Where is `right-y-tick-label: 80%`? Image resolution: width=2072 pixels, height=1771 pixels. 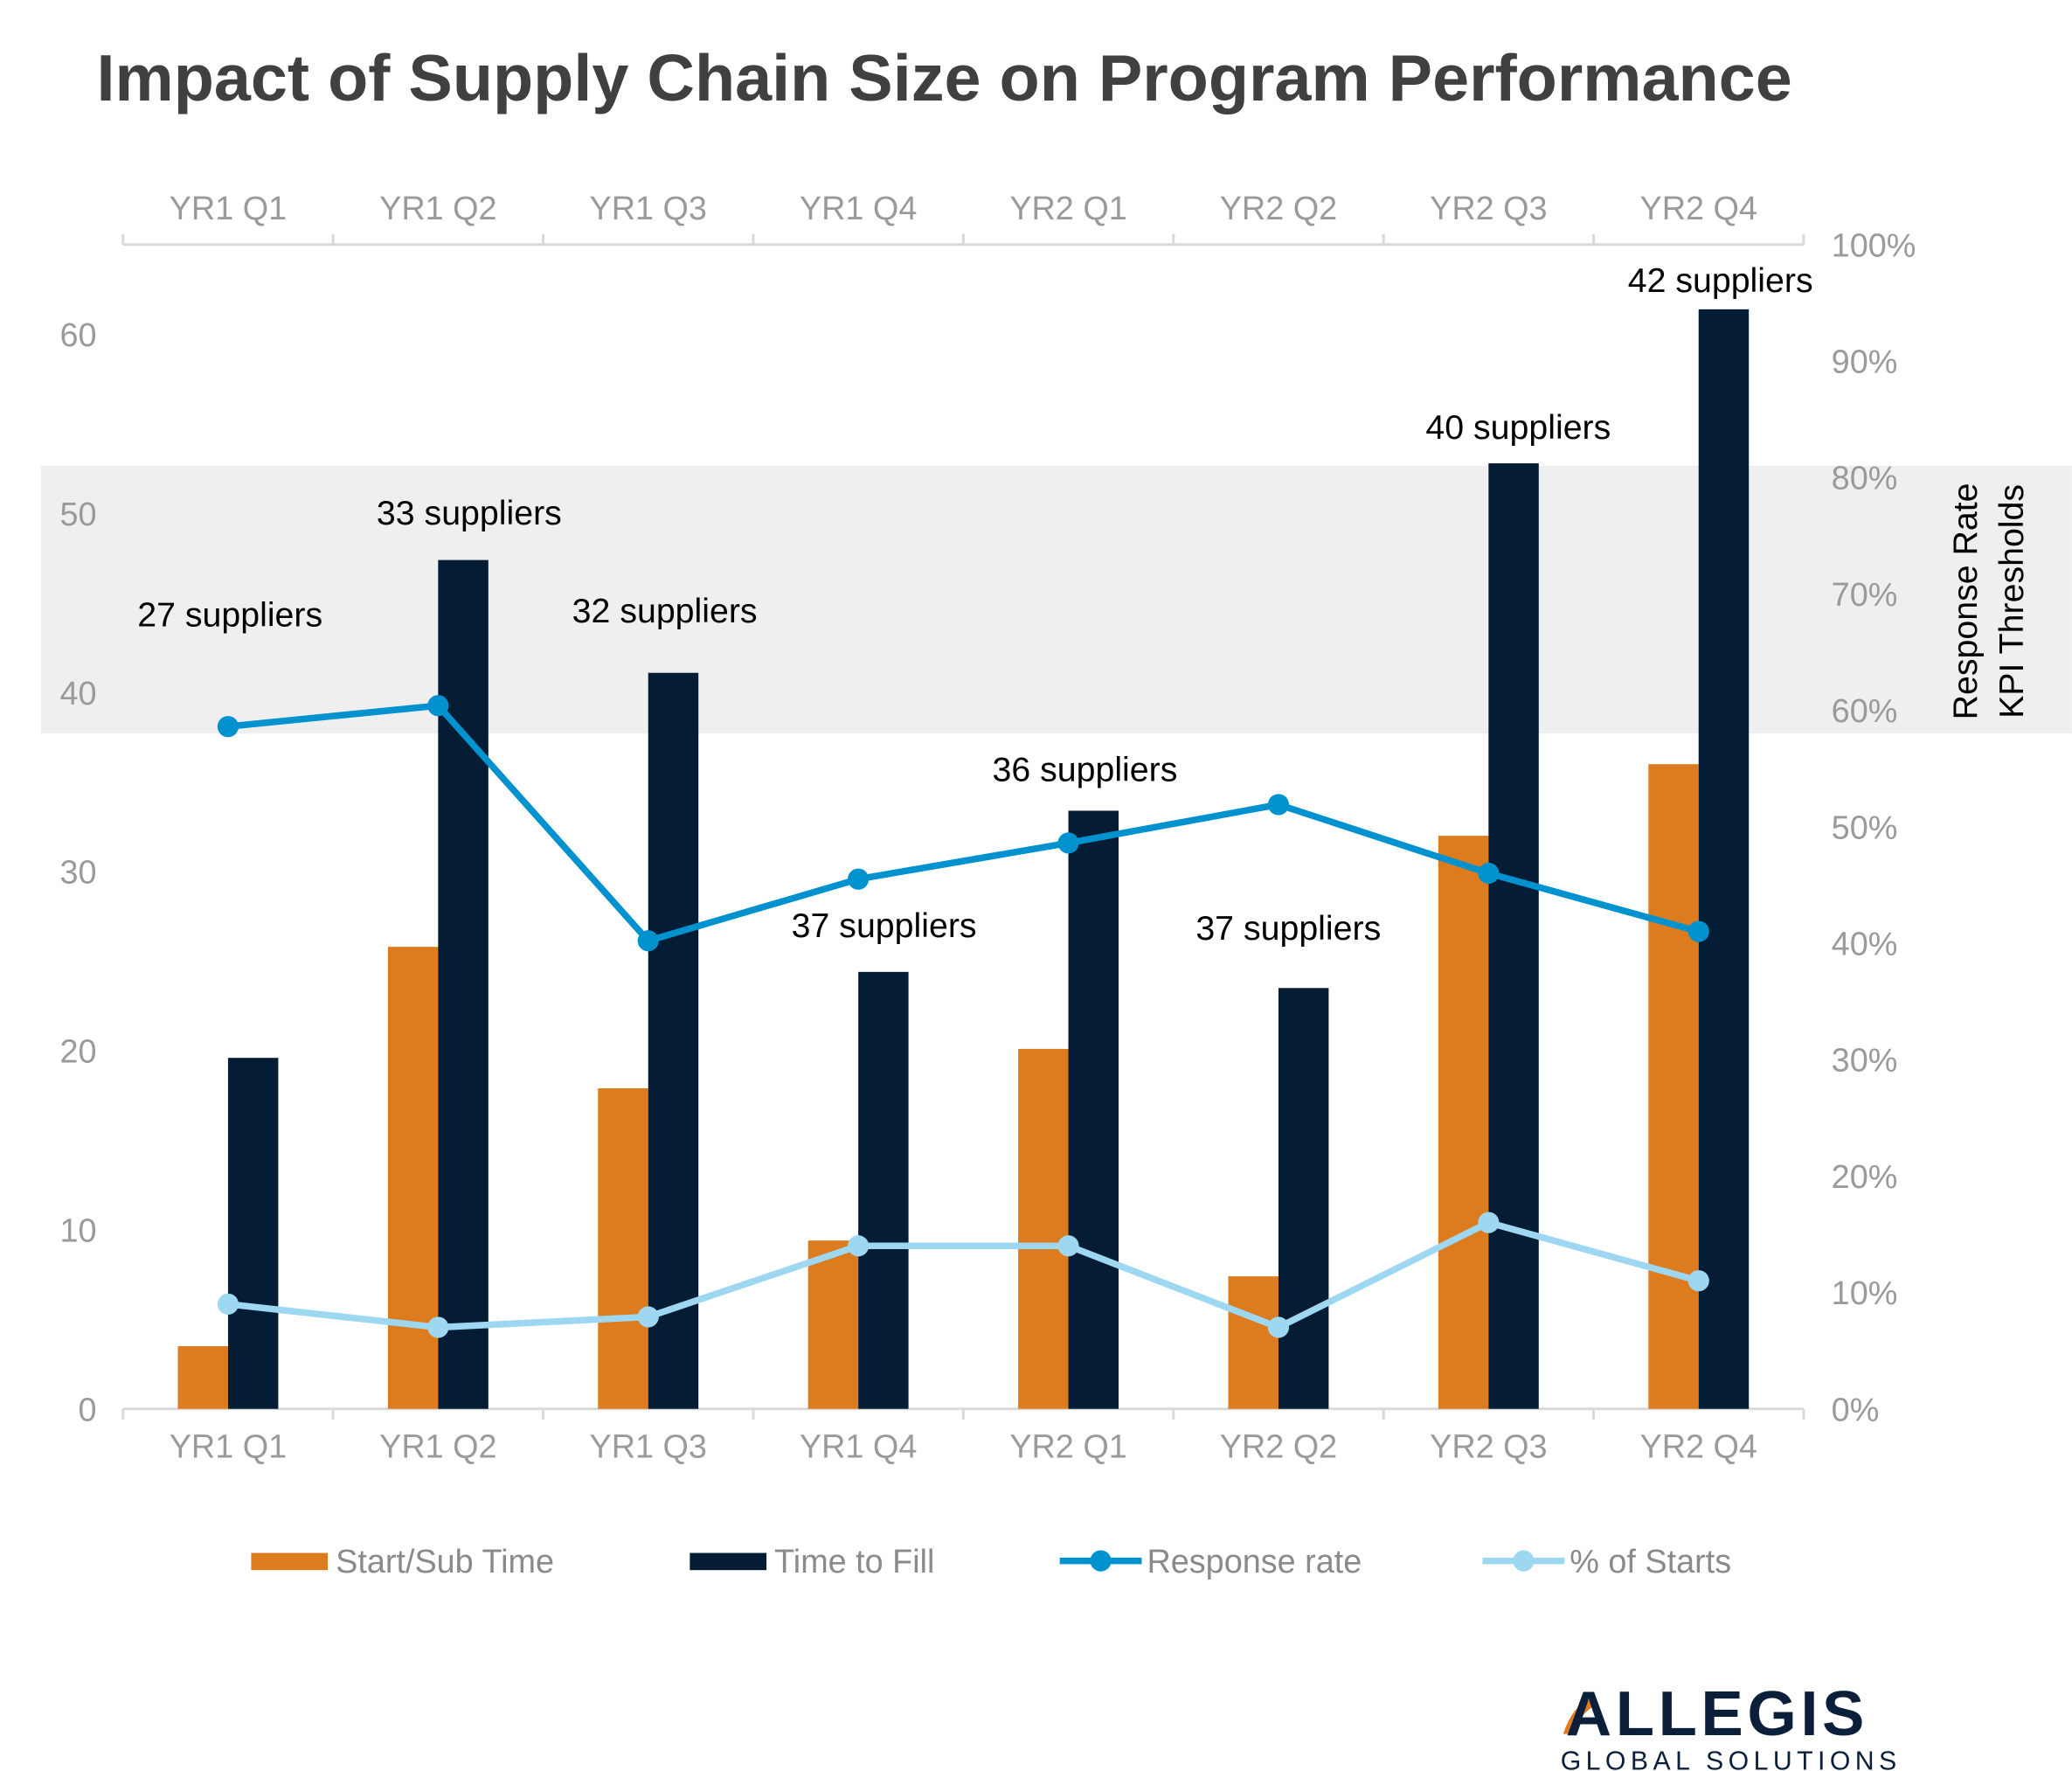
right-y-tick-label: 80% is located at coordinates (1865, 479).